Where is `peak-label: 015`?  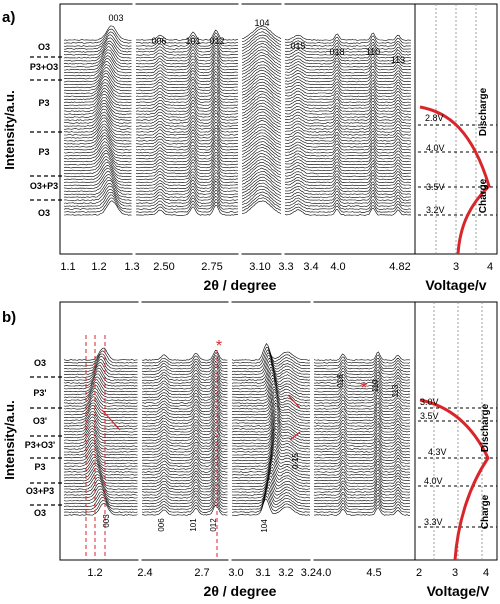 peak-label: 015 is located at coordinates (297, 46).